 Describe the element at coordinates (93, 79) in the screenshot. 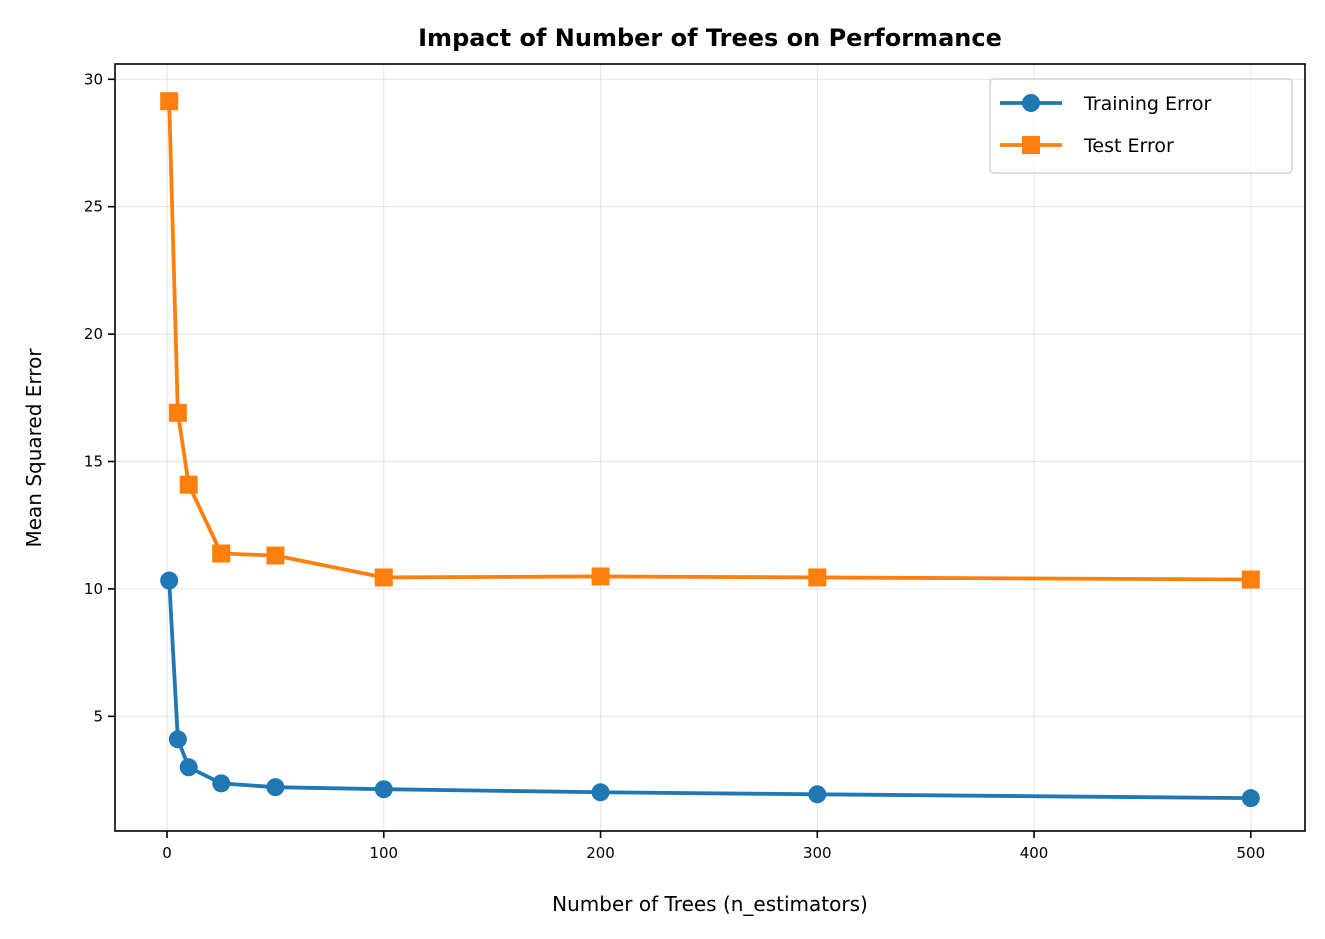

I see `y-tick-label: 30` at that location.